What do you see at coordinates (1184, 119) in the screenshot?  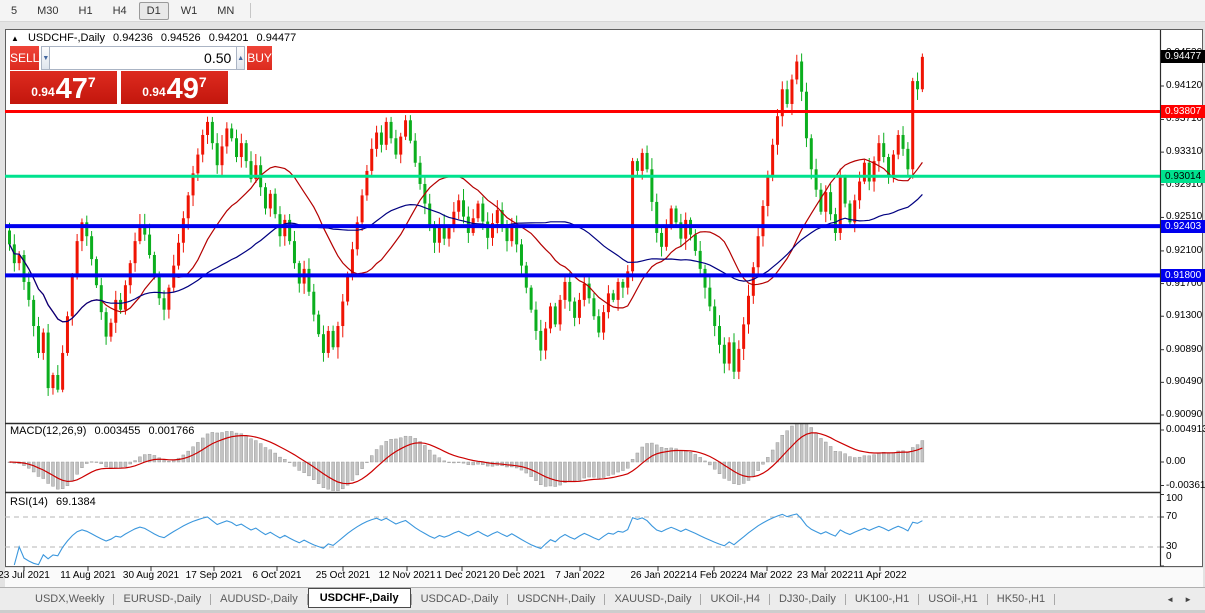 I see `price-grid-label: 0.93710` at bounding box center [1184, 119].